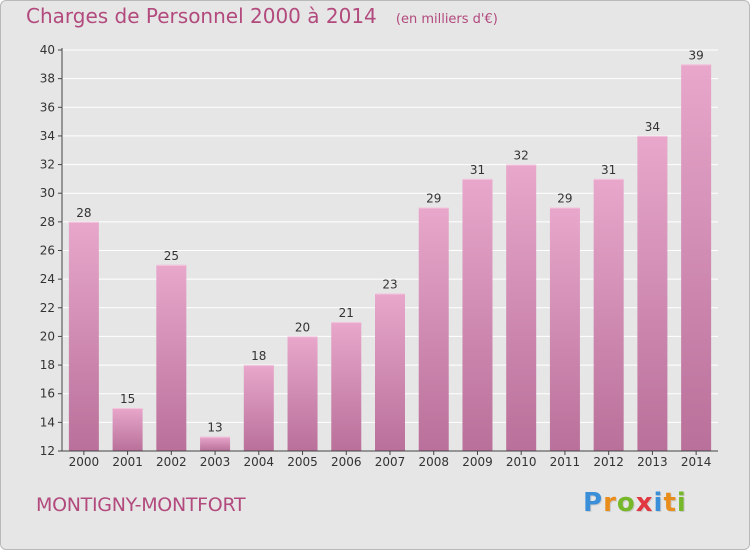 The image size is (750, 550). What do you see at coordinates (390, 372) in the screenshot?
I see `bar-2007` at bounding box center [390, 372].